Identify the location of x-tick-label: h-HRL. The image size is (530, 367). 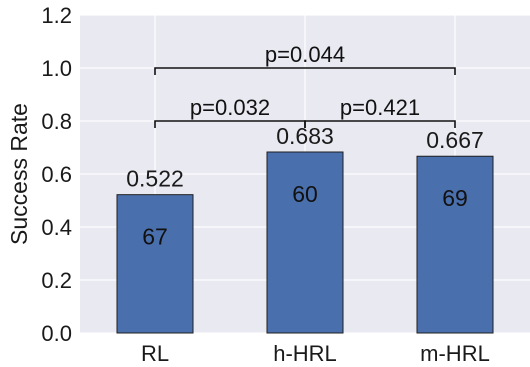
(305, 353).